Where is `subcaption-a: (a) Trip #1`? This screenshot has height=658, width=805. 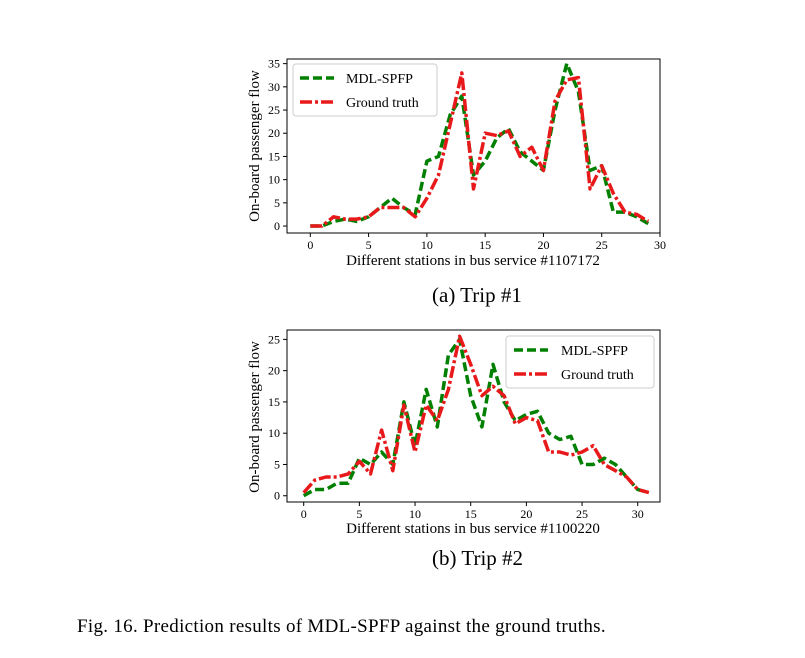 subcaption-a: (a) Trip #1 is located at coordinates (477, 295).